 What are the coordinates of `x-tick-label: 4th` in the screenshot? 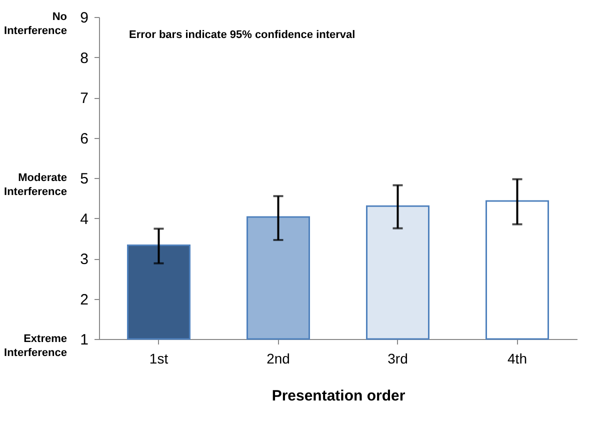 It's located at (517, 358).